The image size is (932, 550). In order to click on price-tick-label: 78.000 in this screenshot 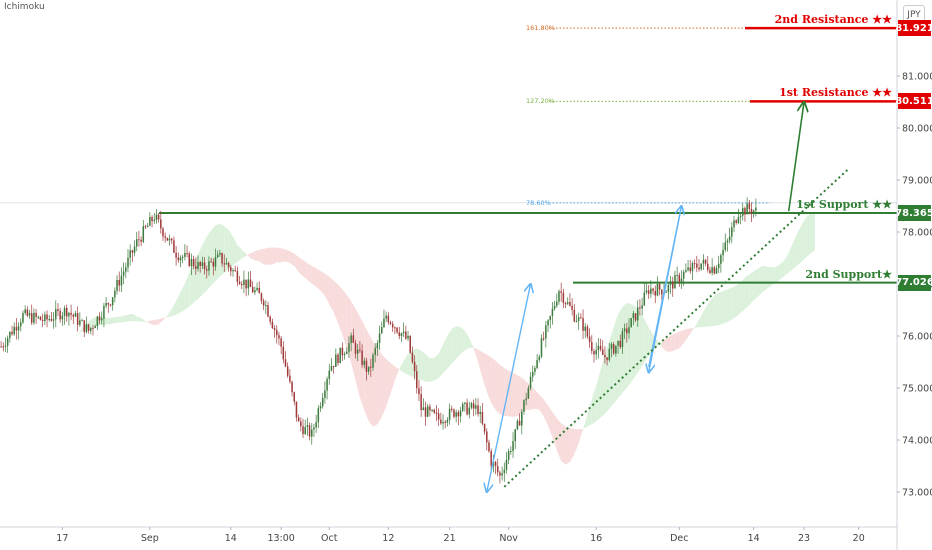, I will do `click(917, 233)`.